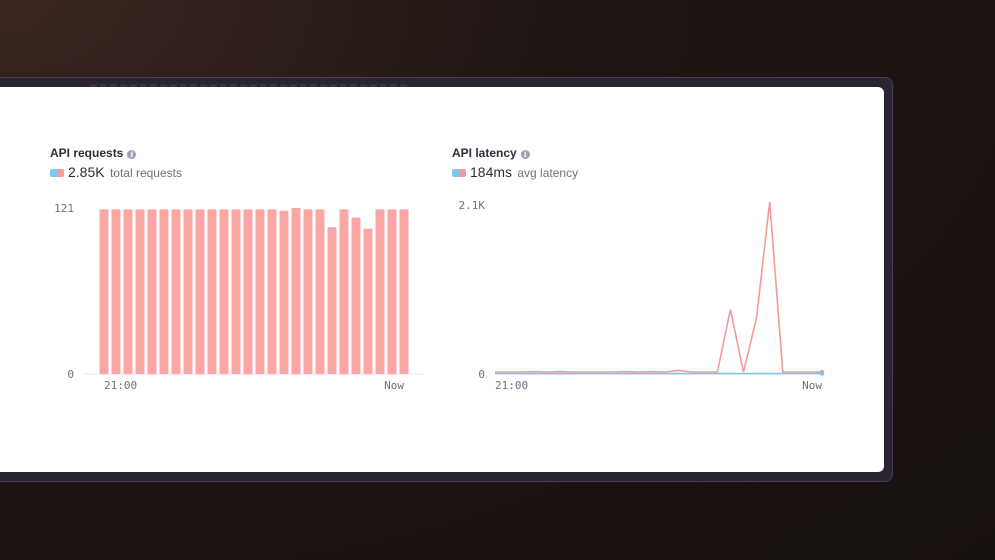 The height and width of the screenshot is (560, 995). I want to click on latency-avg: 184ms, so click(491, 172).